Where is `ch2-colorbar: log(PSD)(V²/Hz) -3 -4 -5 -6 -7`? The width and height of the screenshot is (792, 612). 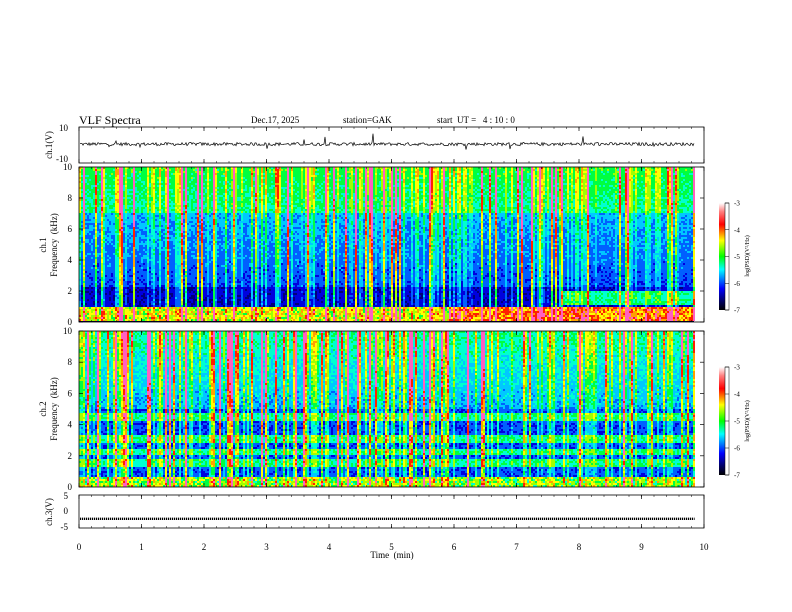
ch2-colorbar: log(PSD)(V²/Hz) -3 -4 -5 -6 -7 is located at coordinates (735, 422).